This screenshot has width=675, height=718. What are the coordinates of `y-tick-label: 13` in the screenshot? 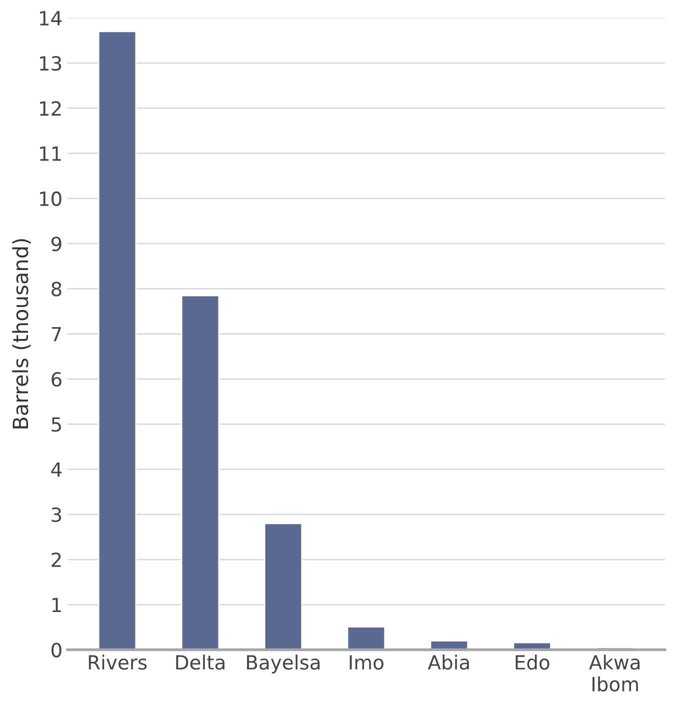 It's located at (51, 63).